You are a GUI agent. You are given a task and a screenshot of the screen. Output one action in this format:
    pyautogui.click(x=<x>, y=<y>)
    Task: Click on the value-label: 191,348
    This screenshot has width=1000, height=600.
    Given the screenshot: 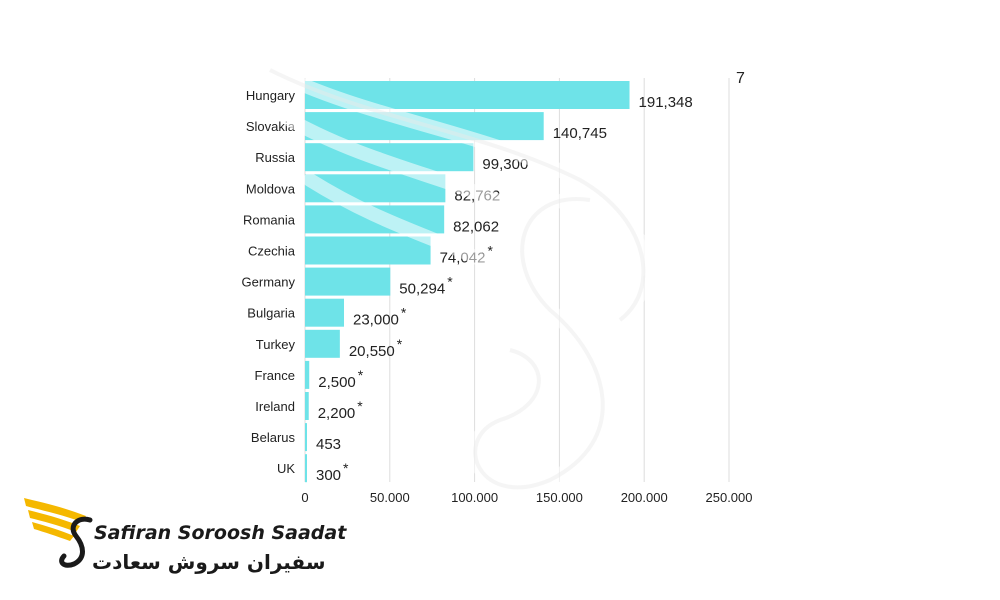 What is the action you would take?
    pyautogui.click(x=666, y=102)
    